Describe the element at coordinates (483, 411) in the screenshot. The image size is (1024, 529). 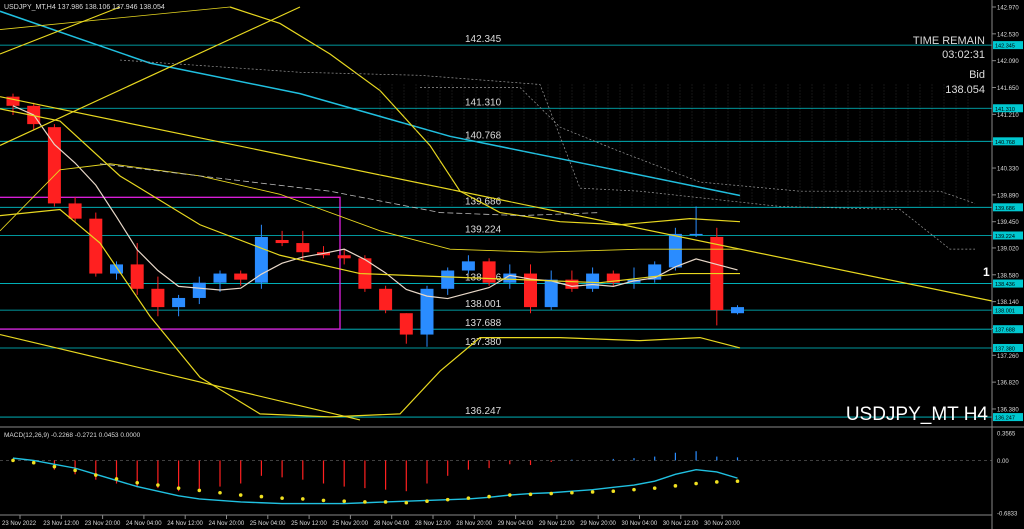
I see `price-level-label: 136.247` at that location.